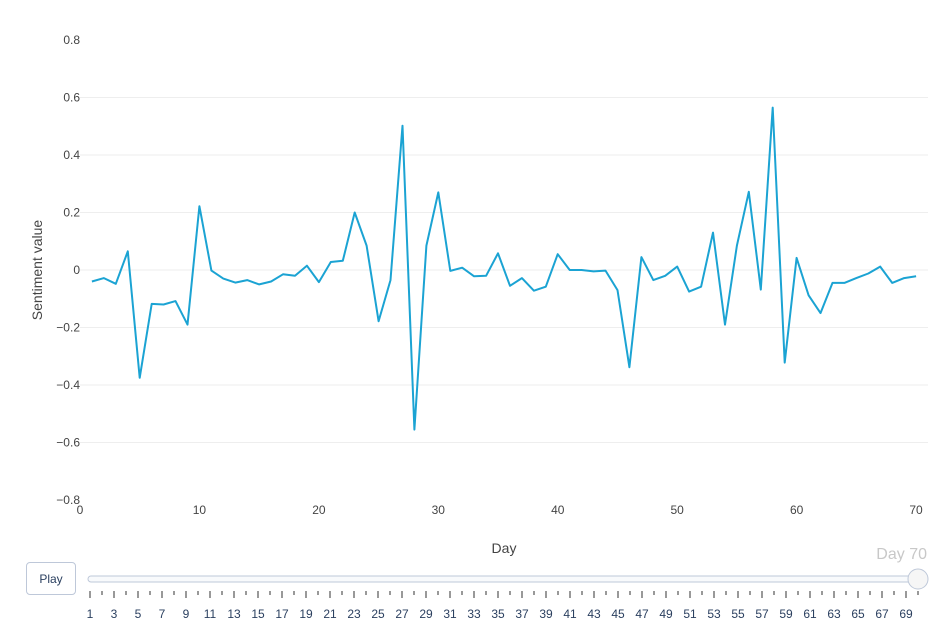 The height and width of the screenshot is (640, 951). Describe the element at coordinates (570, 614) in the screenshot. I see `slider-tick-label: 41` at that location.